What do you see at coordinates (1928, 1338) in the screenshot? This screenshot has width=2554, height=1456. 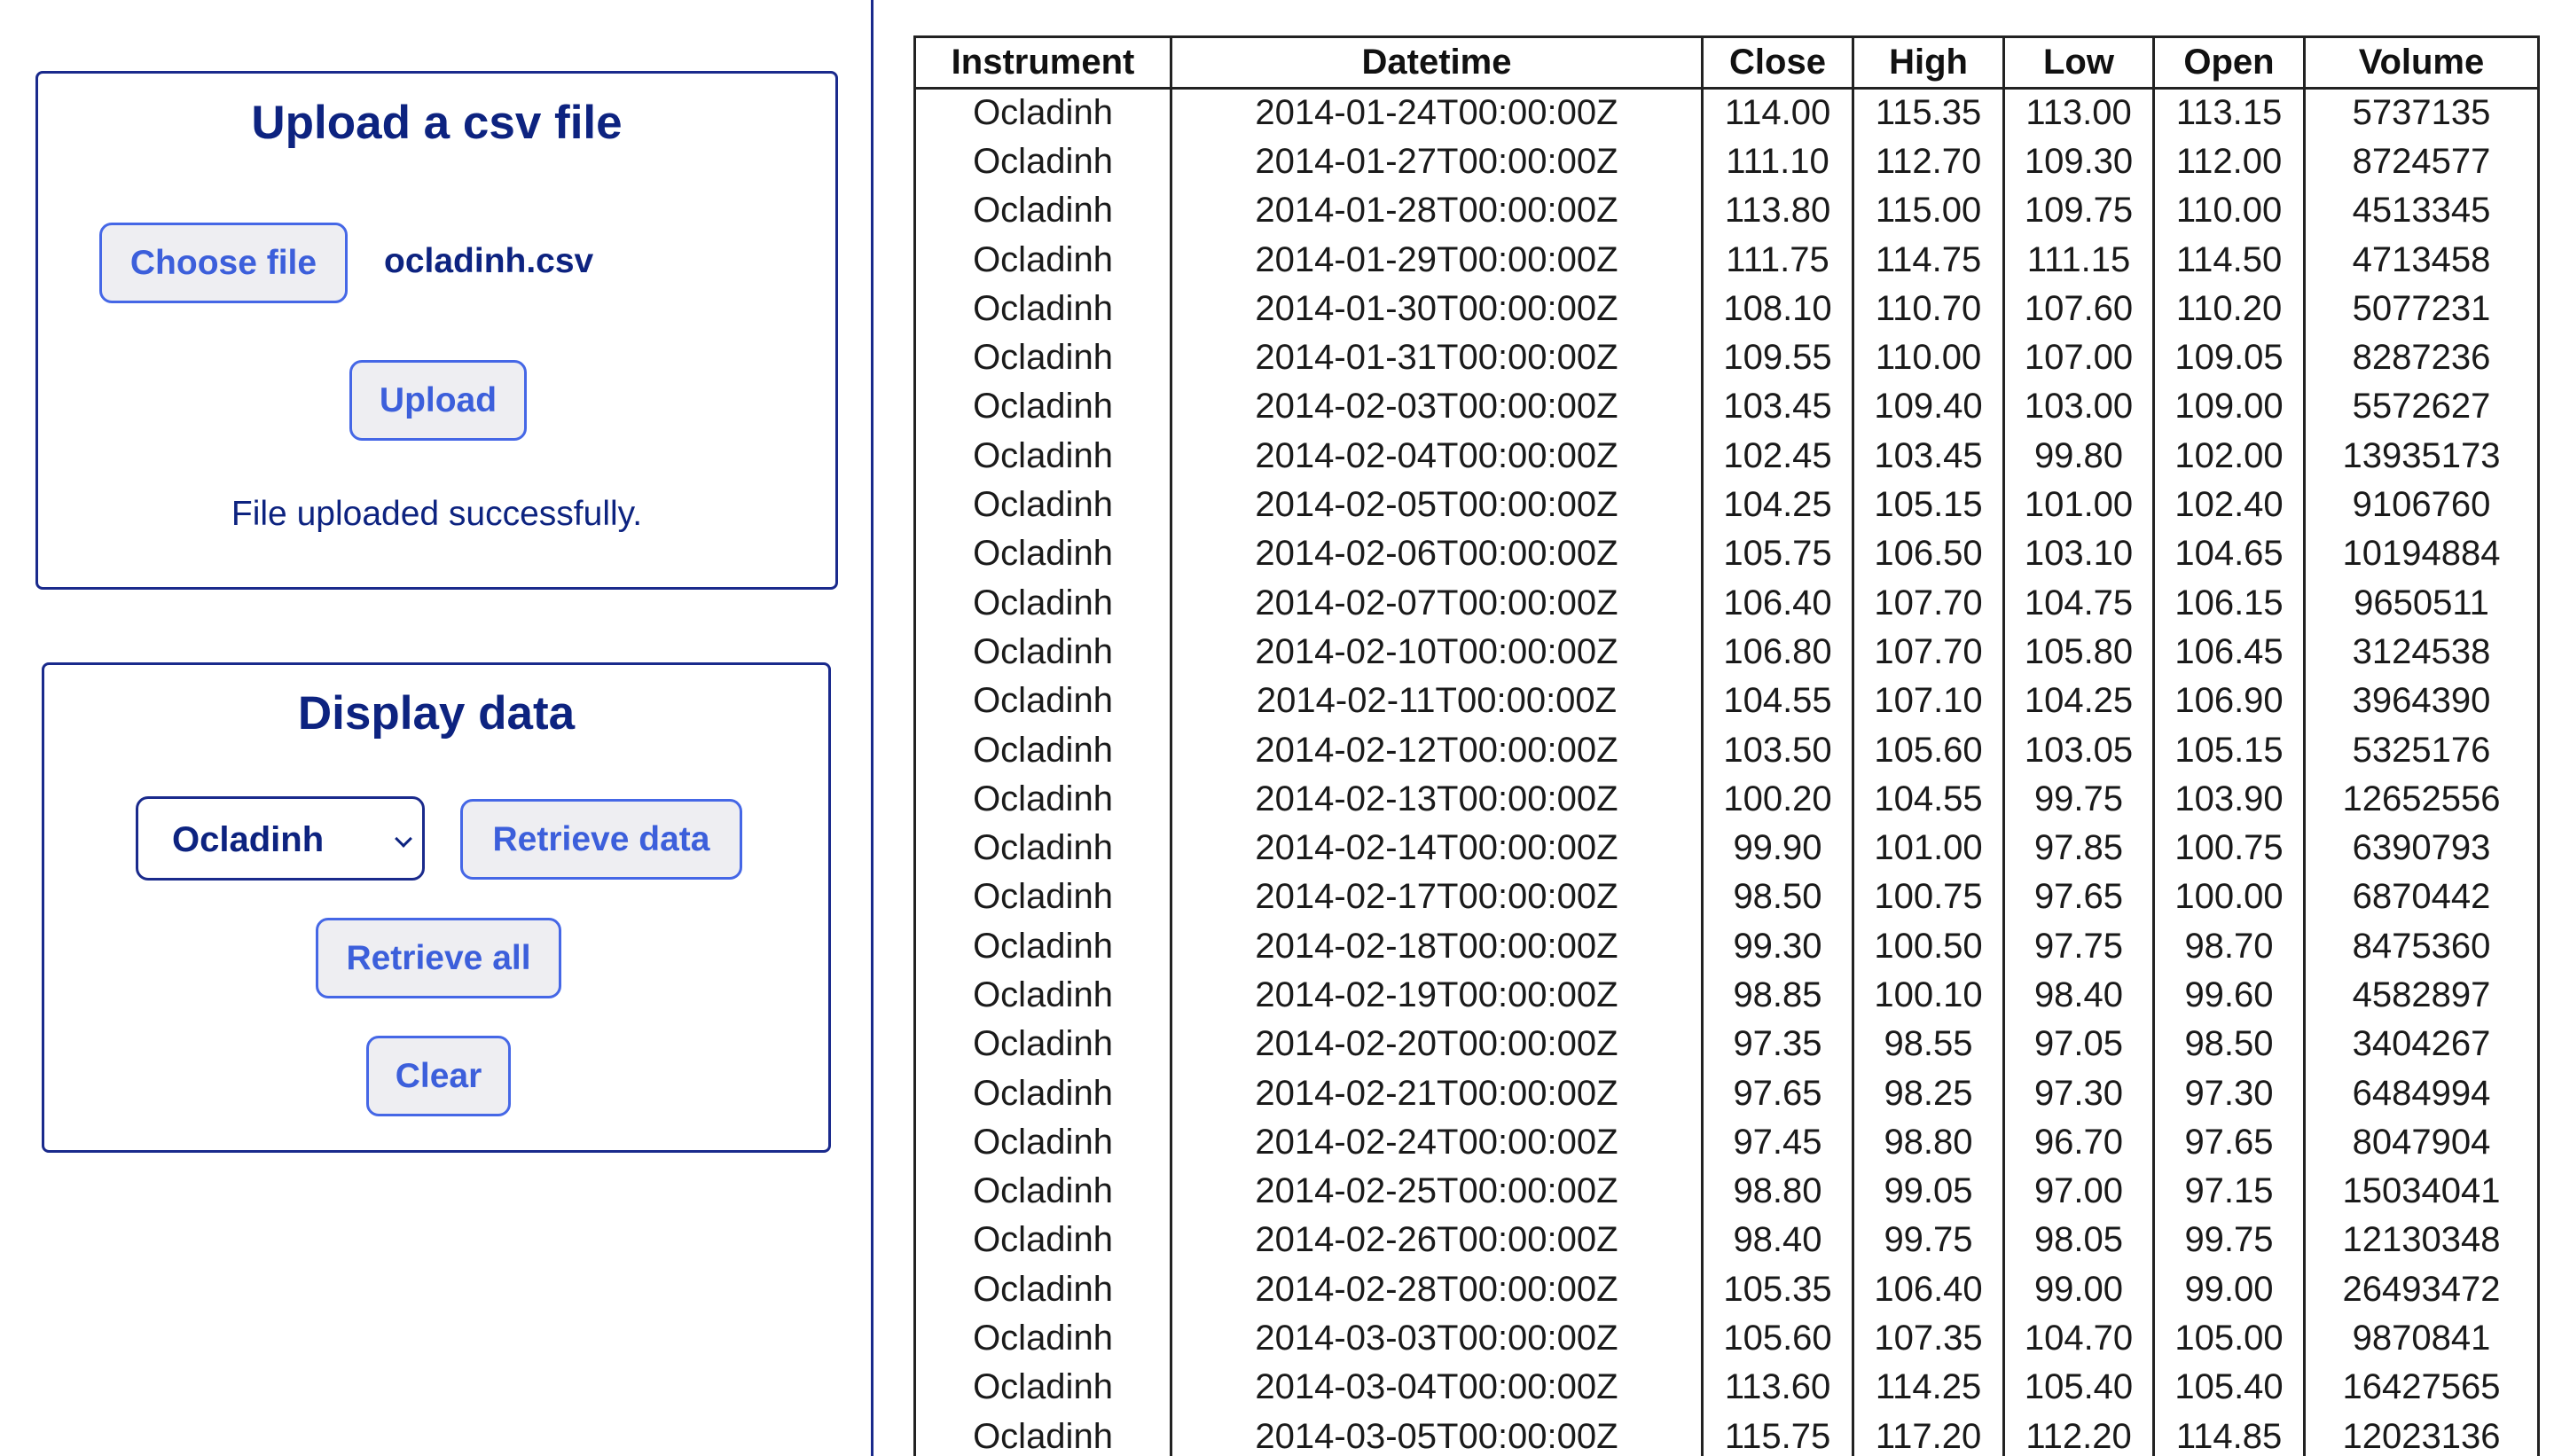 I see `cell-high: 107.35` at bounding box center [1928, 1338].